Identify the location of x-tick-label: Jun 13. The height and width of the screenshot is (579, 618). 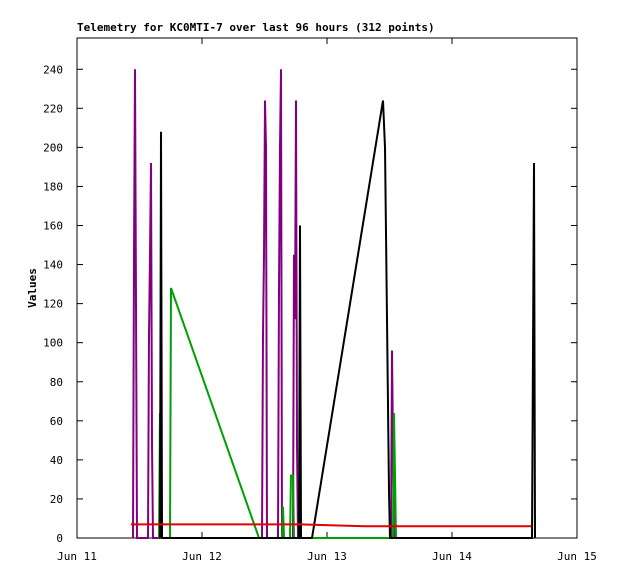
(327, 556).